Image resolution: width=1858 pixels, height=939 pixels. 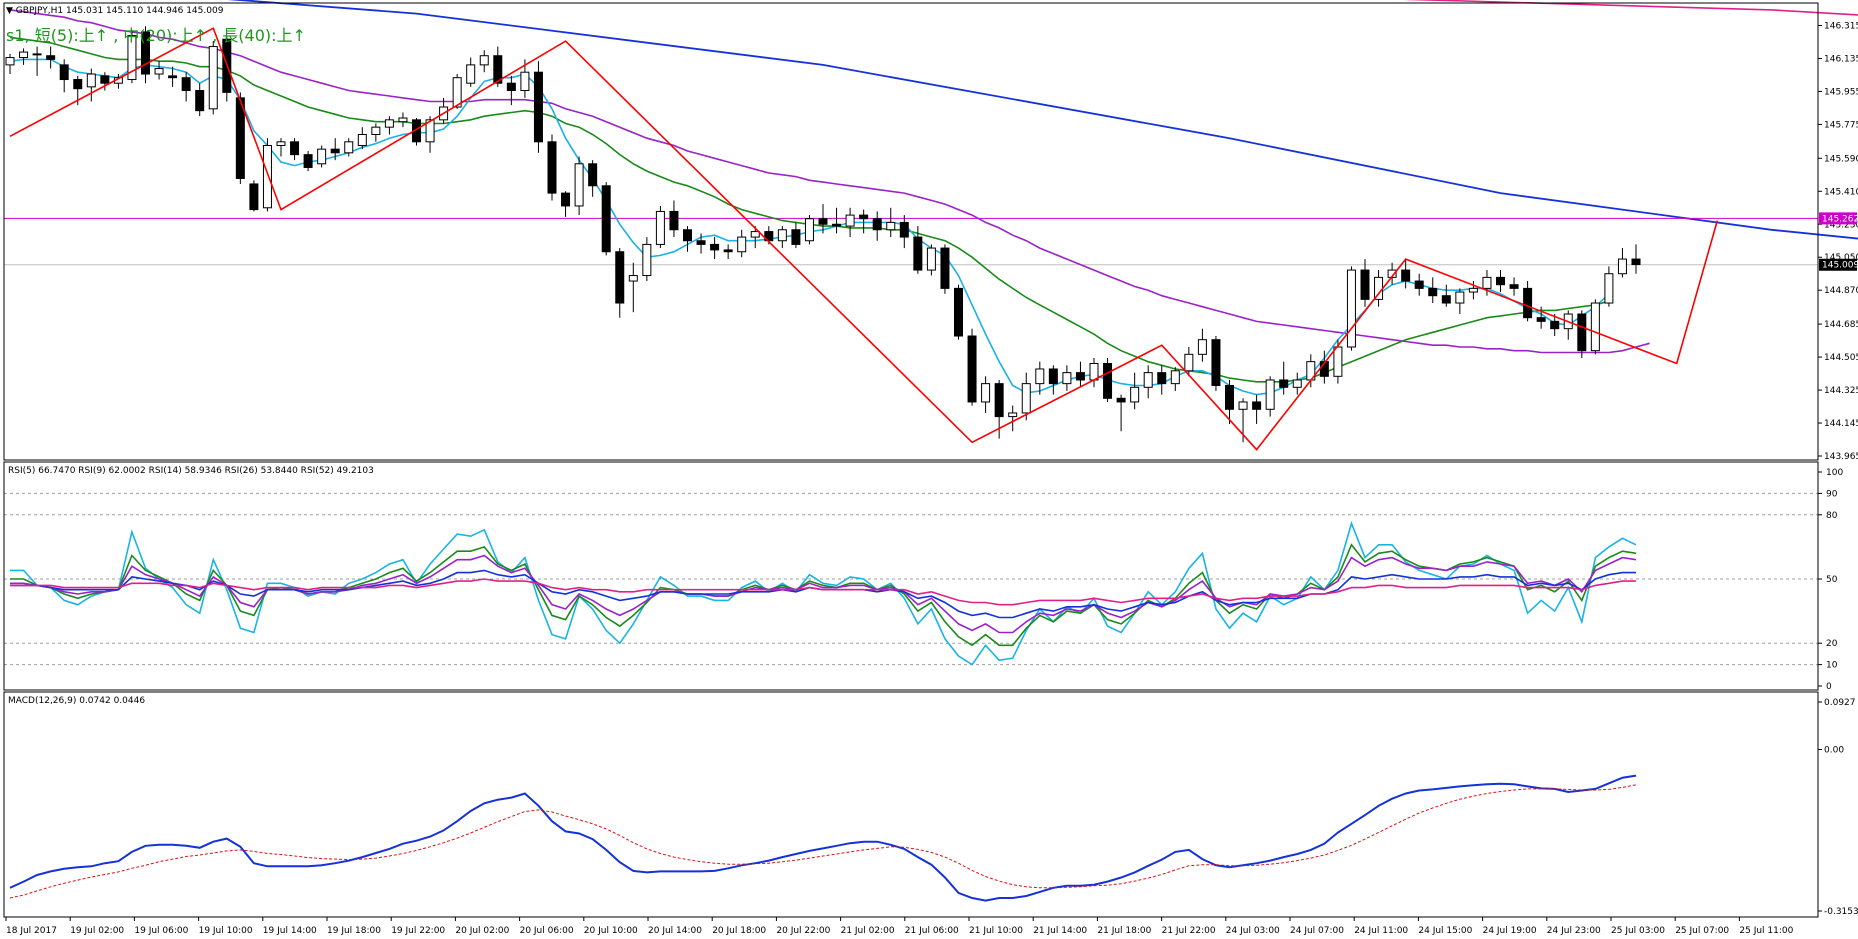 What do you see at coordinates (823, 594) in the screenshot?
I see `rsi-line` at bounding box center [823, 594].